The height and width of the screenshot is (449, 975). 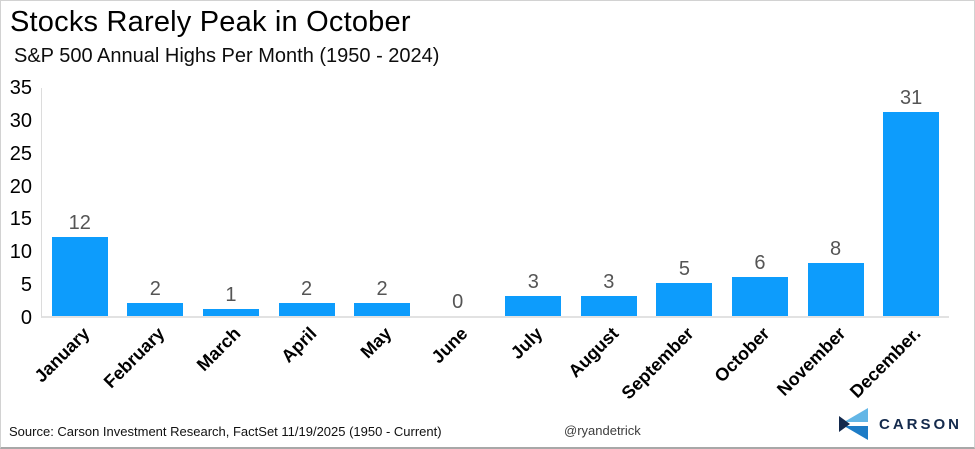 I want to click on x-axis-label: July, so click(x=527, y=343).